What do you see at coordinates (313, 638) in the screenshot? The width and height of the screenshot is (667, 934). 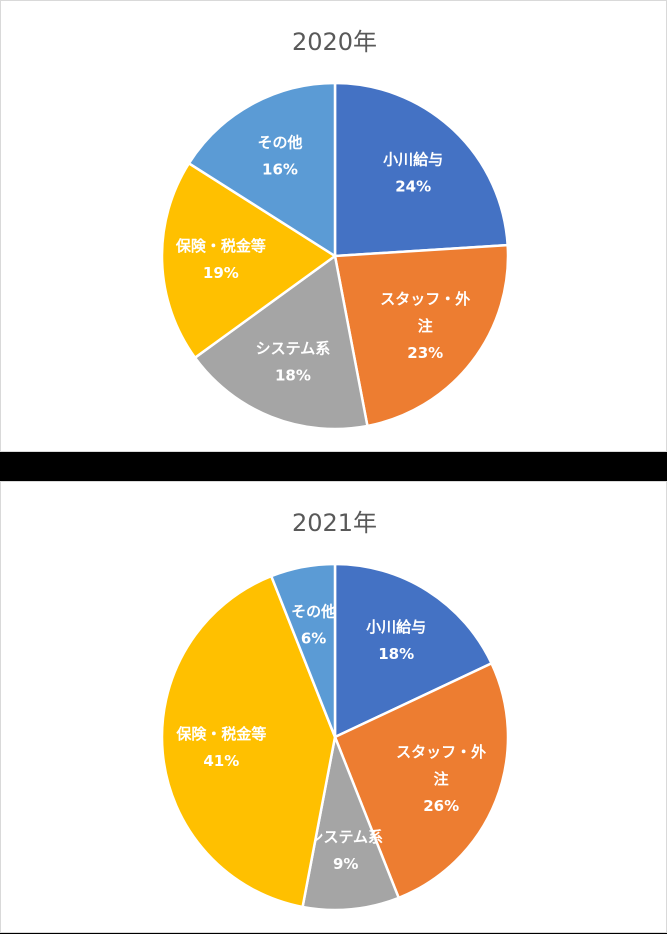 I see `slice-label-other-percent: 6%` at bounding box center [313, 638].